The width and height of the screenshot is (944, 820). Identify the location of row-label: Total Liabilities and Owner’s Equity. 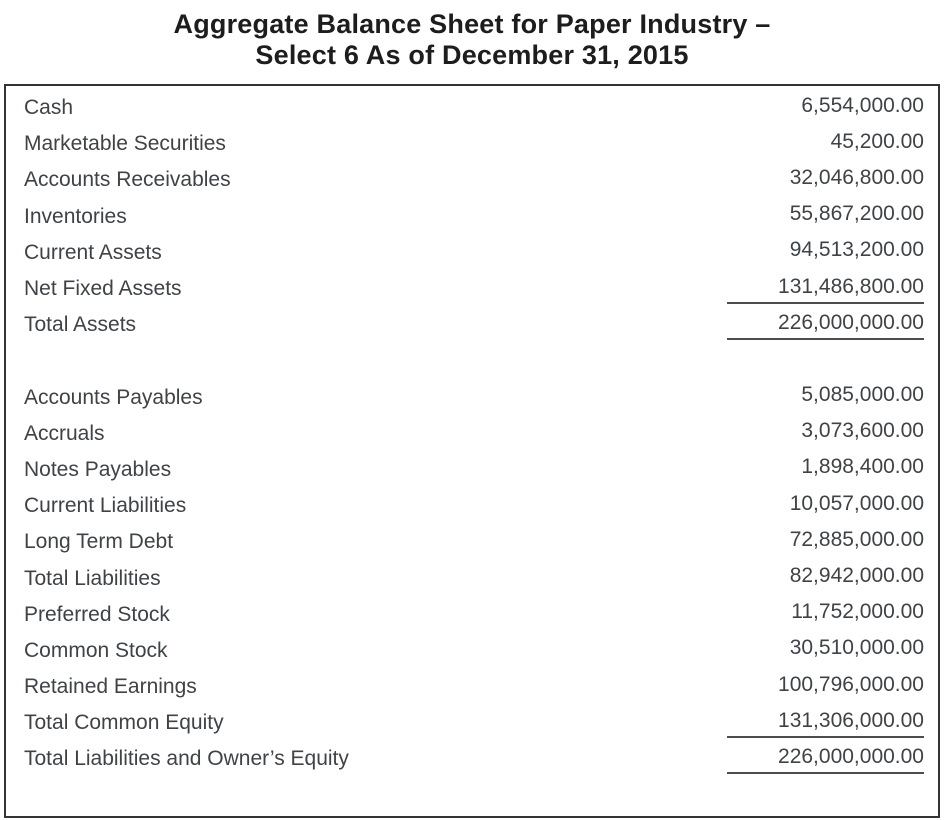
(186, 759).